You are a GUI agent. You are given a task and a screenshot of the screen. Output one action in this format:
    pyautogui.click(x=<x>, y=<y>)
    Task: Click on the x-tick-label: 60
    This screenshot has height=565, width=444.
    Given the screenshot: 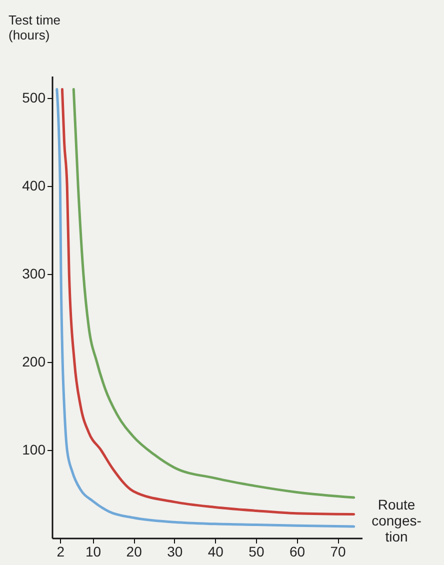 What is the action you would take?
    pyautogui.click(x=297, y=552)
    